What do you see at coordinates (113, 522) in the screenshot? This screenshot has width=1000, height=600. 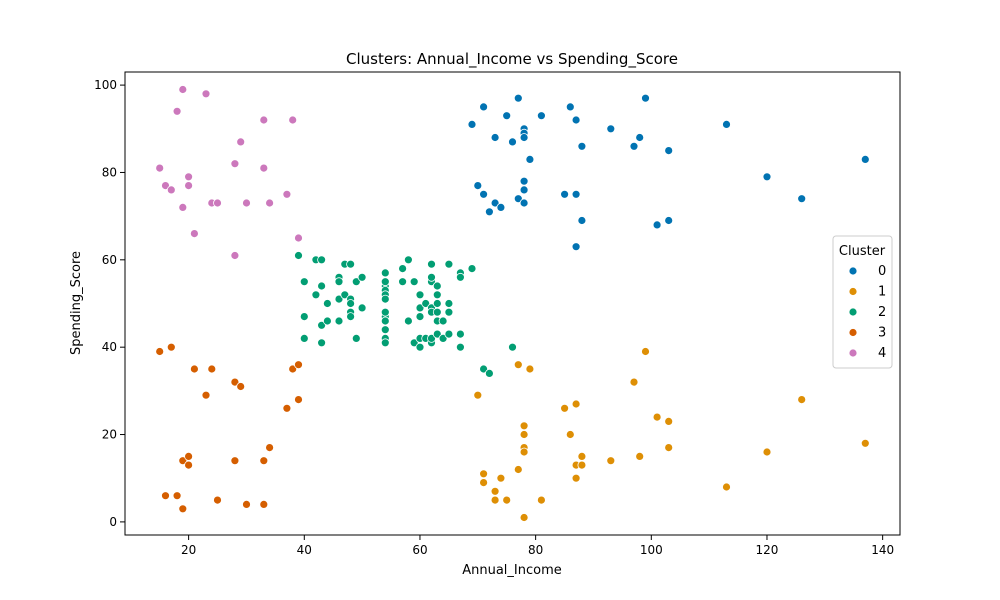 I see `y-tick-label: 0` at bounding box center [113, 522].